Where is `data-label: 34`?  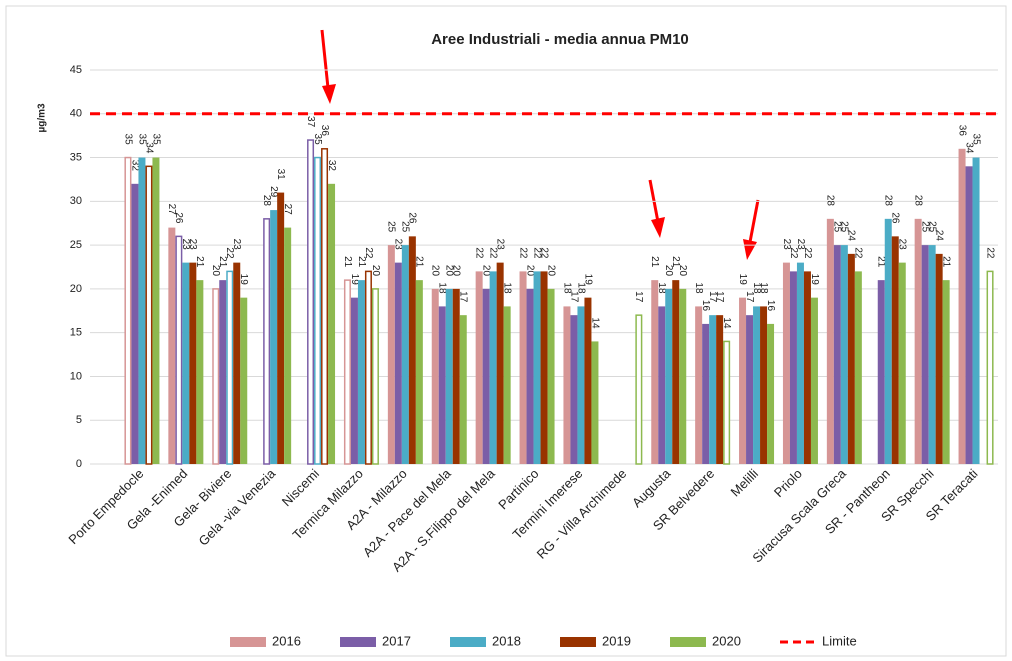 data-label: 34 is located at coordinates (968, 148).